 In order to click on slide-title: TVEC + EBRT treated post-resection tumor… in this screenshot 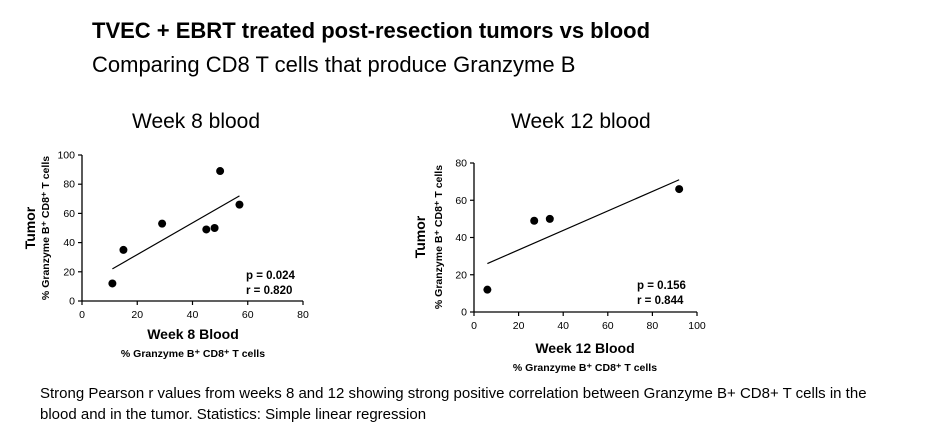, I will do `click(371, 30)`.